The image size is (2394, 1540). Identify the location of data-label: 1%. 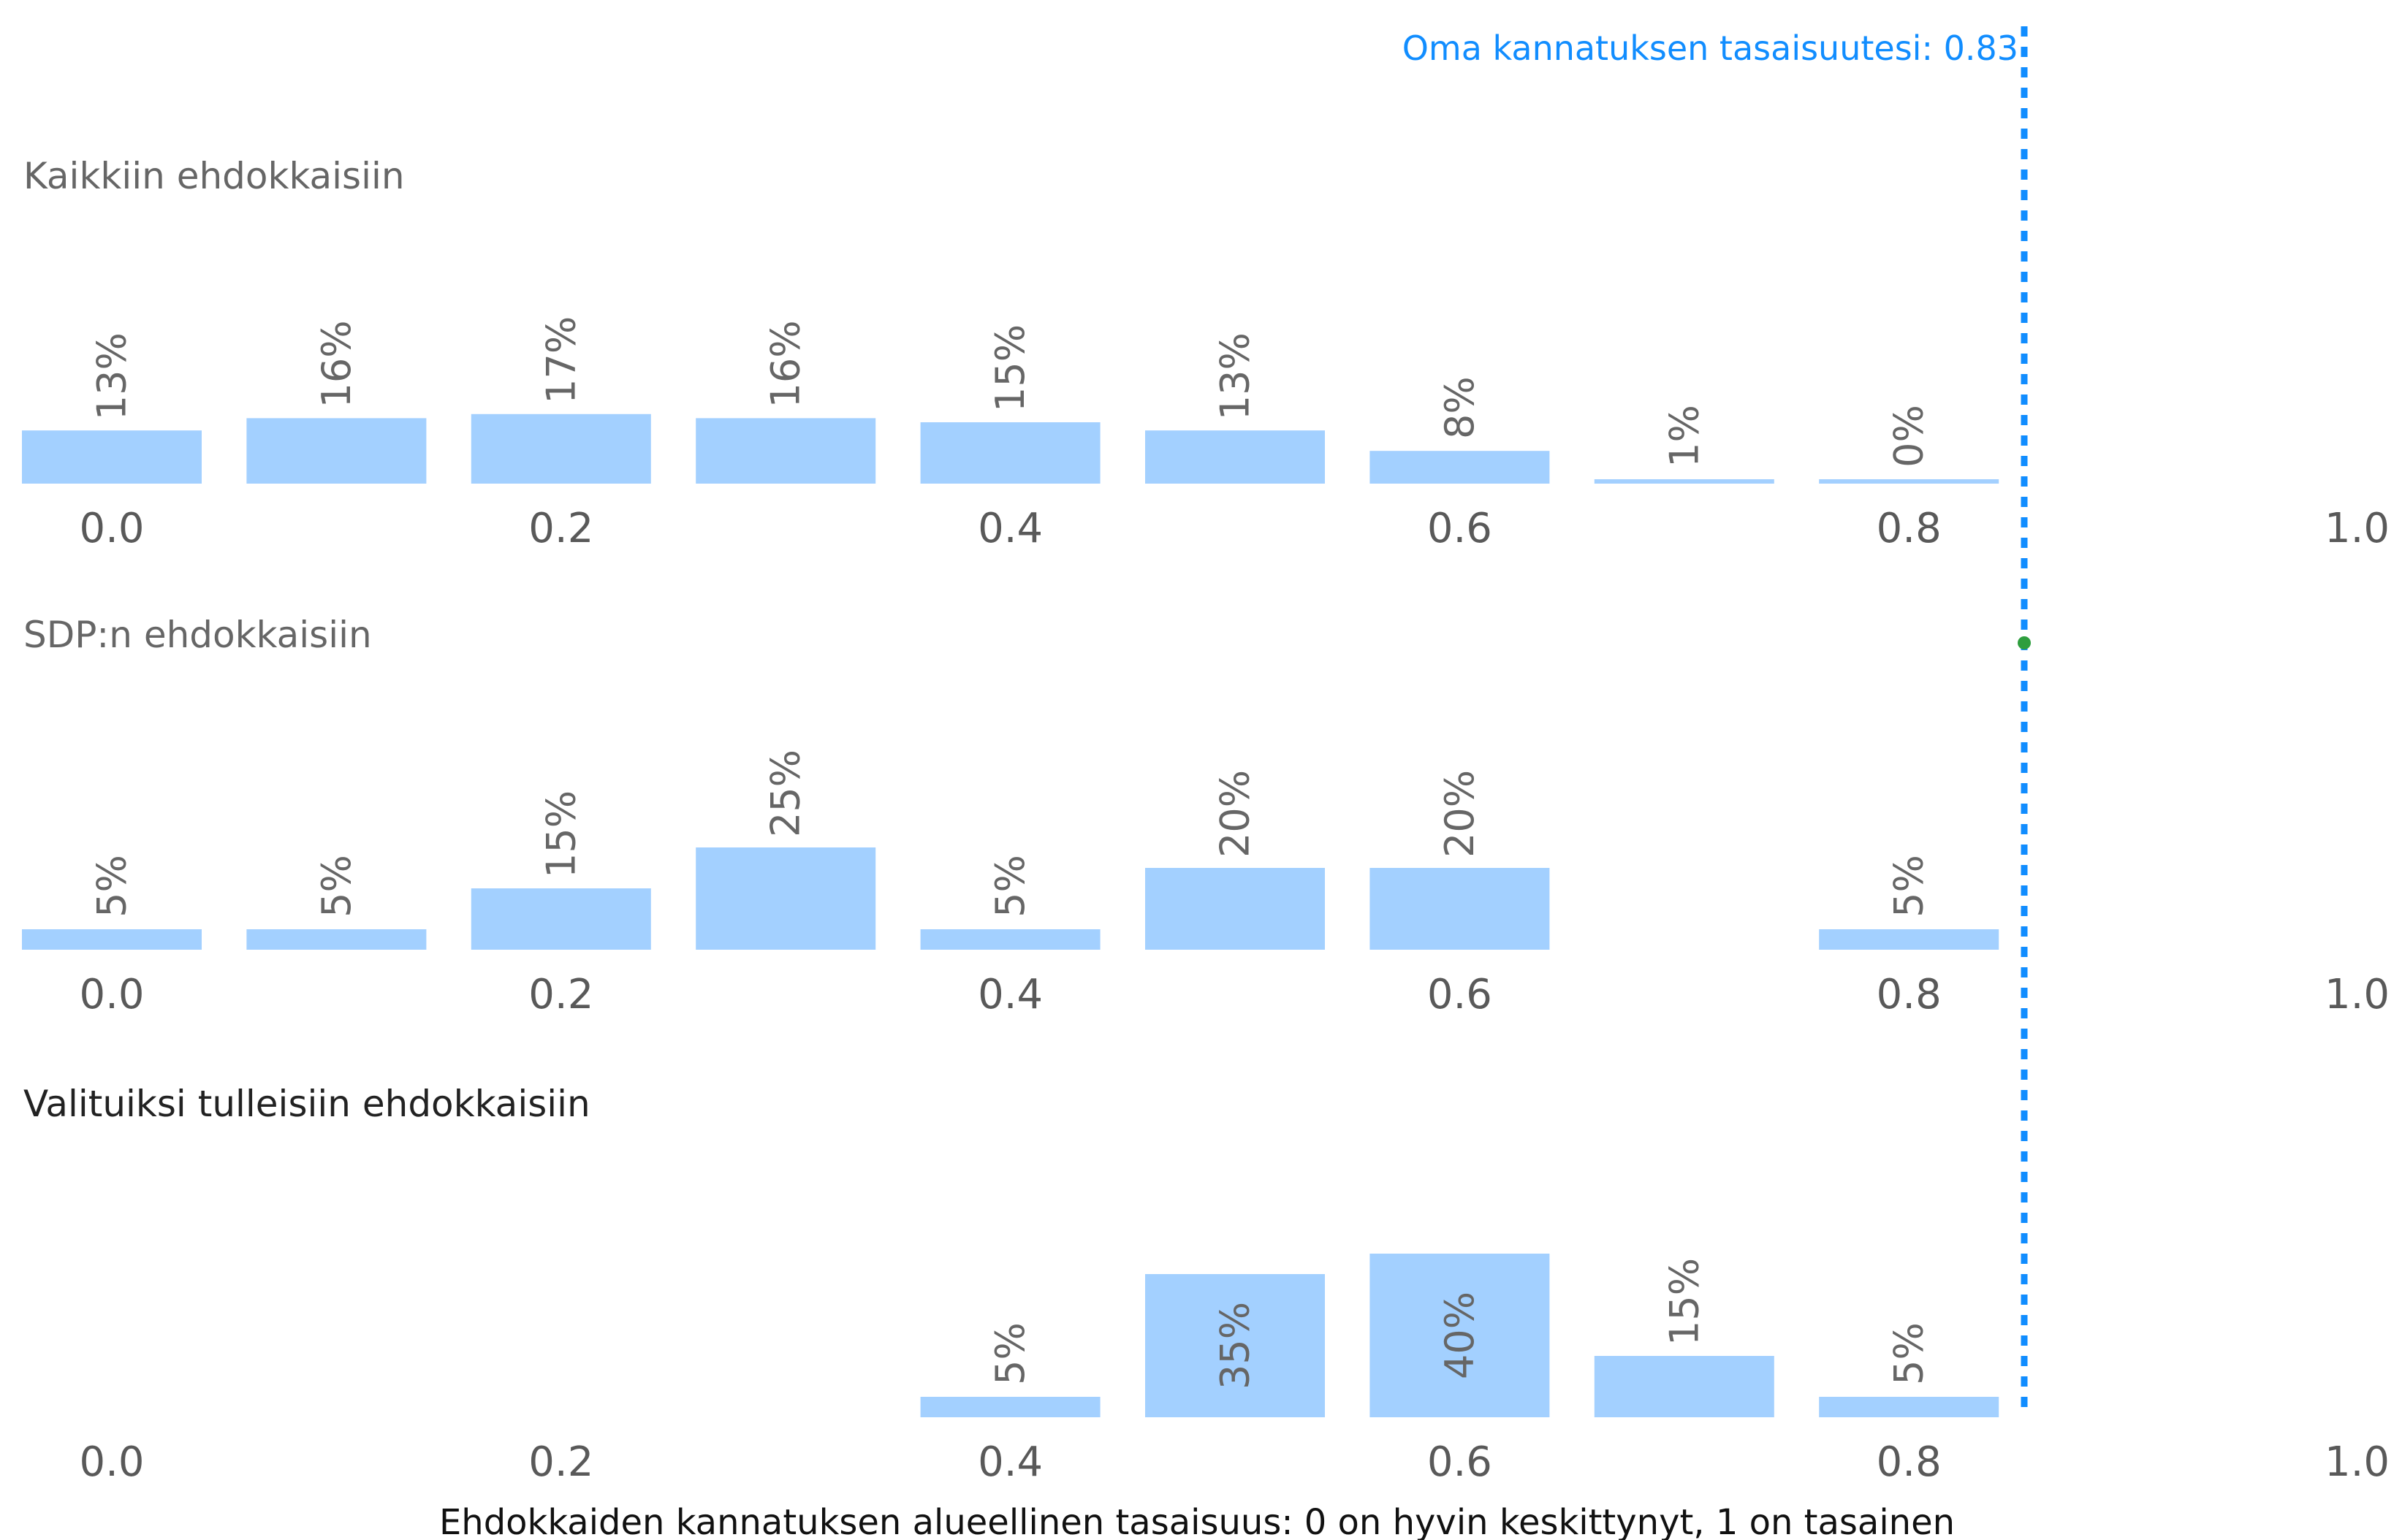
(1684, 436).